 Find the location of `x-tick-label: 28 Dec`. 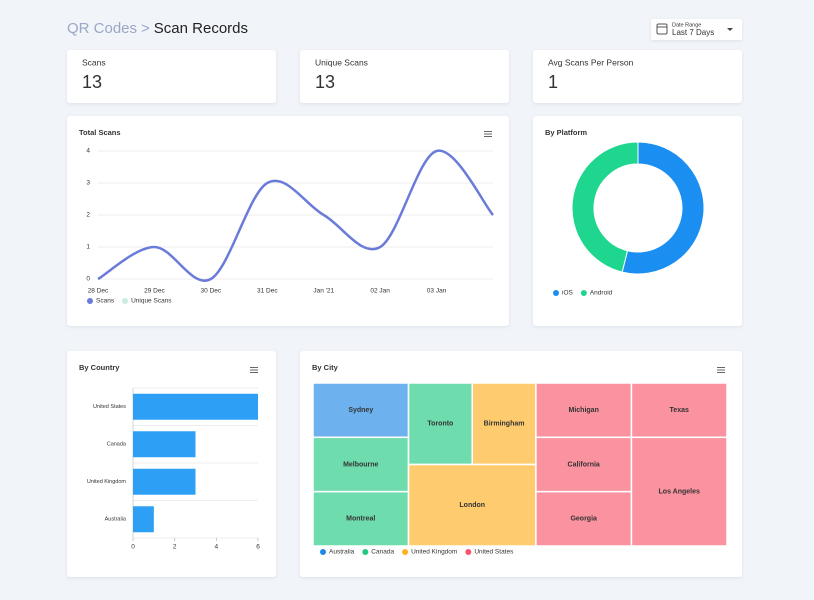

x-tick-label: 28 Dec is located at coordinates (98, 291).